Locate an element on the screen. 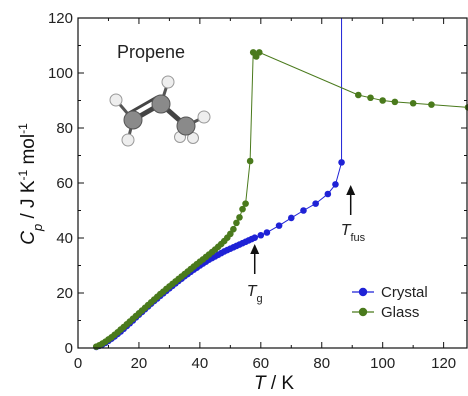  tg-annotation: Tg is located at coordinates (255, 274).